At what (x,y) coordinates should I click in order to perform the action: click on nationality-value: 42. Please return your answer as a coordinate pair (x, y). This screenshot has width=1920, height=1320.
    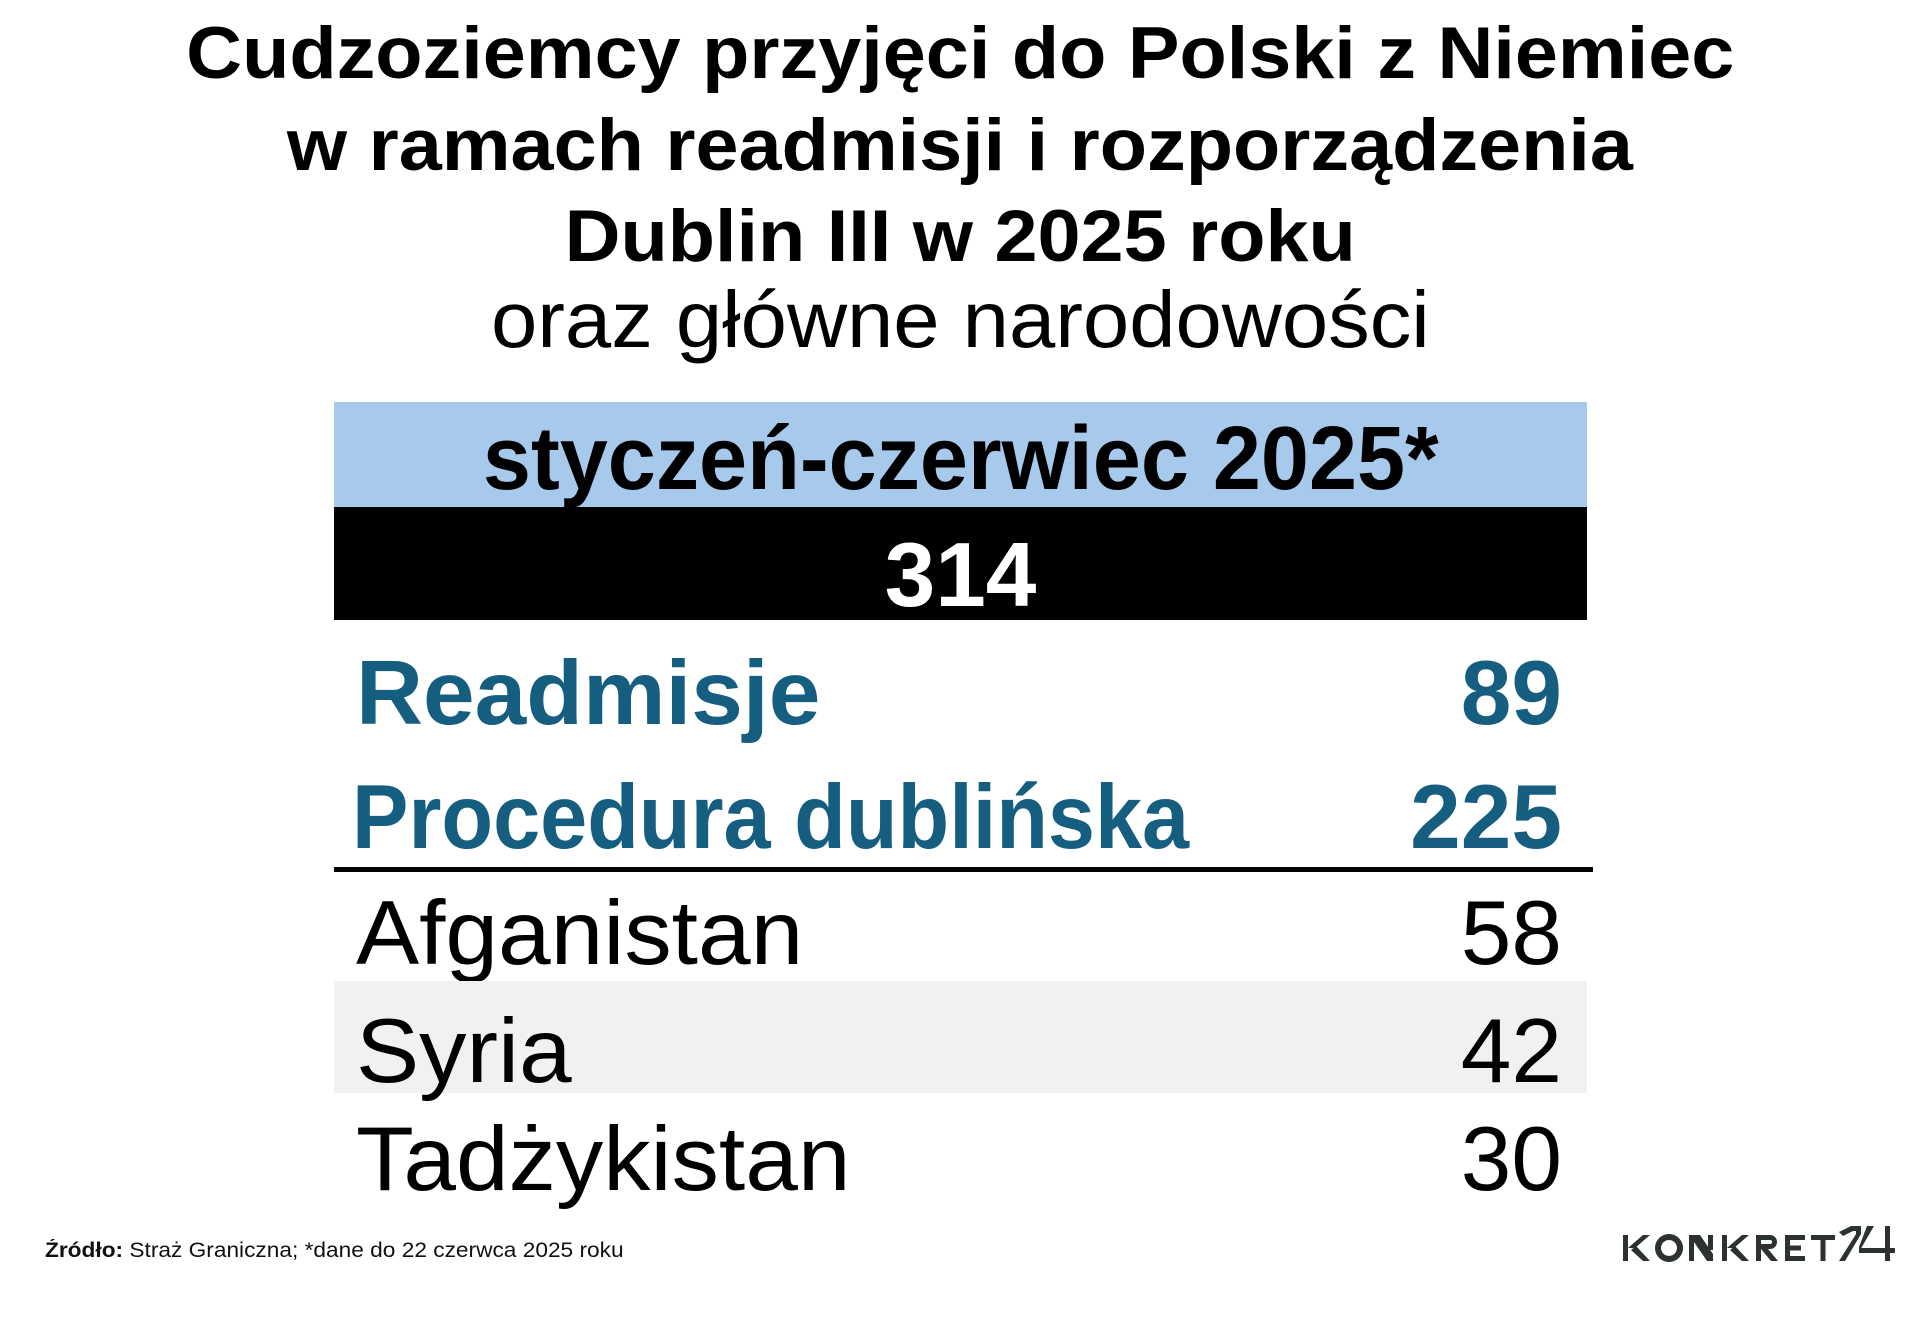
    Looking at the image, I should click on (1511, 1051).